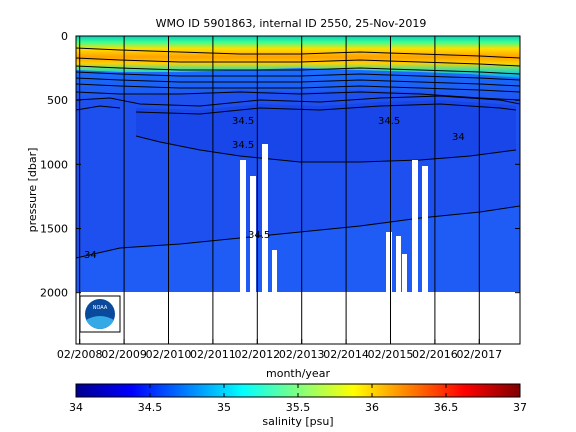  What do you see at coordinates (54, 229) in the screenshot?
I see `y-tick-label: 1500` at bounding box center [54, 229].